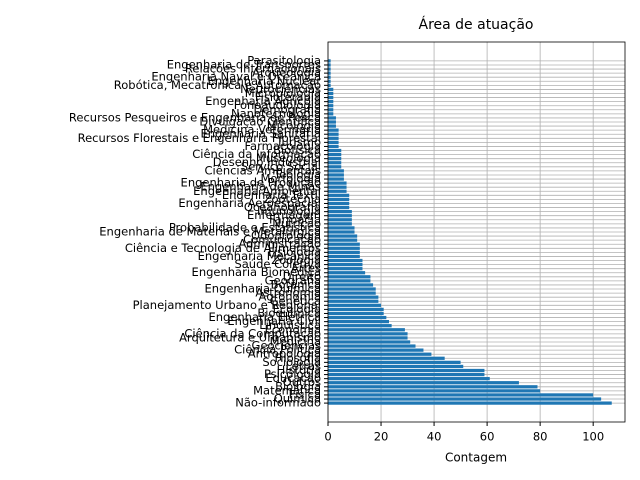 The width and height of the screenshot is (640, 480). Describe the element at coordinates (288, 97) in the screenshot. I see `y-tick-label: Fisioterapia` at that location.